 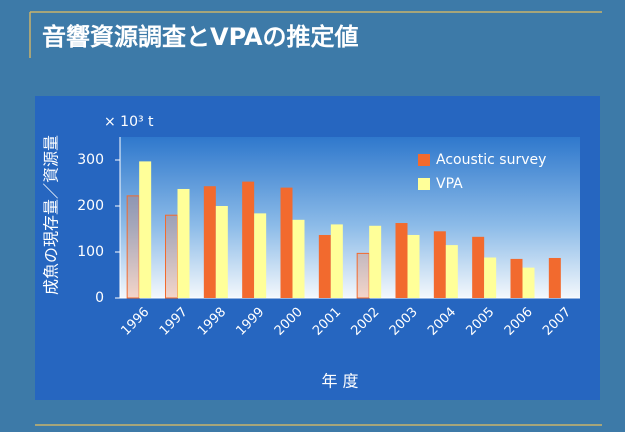 I want to click on y-tick-label: 0, so click(x=99, y=298).